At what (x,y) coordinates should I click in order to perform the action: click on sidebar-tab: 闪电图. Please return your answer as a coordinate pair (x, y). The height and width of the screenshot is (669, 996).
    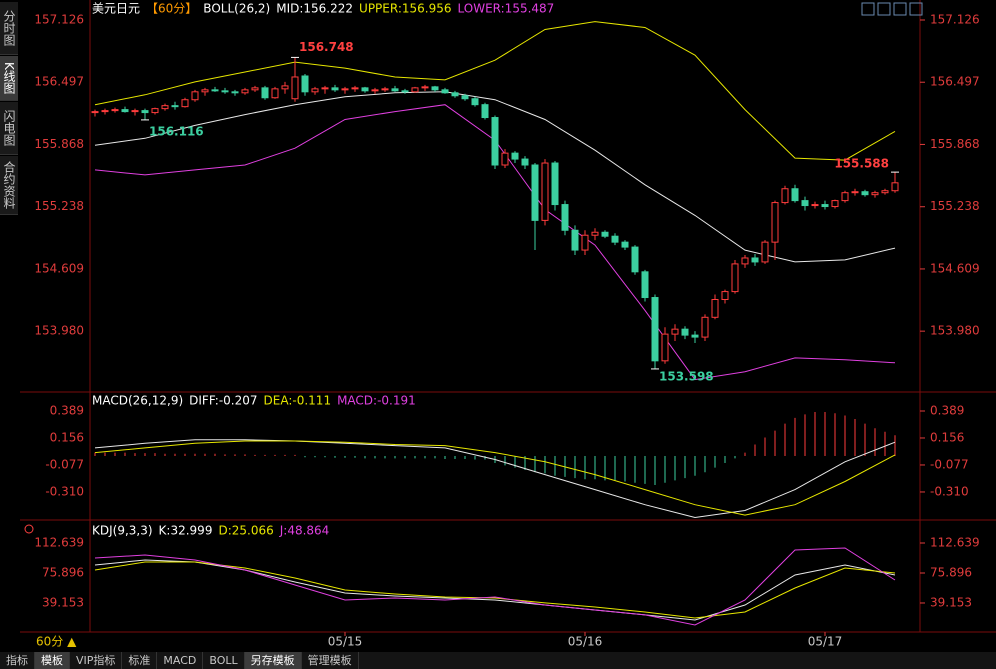
    Looking at the image, I should click on (9, 128).